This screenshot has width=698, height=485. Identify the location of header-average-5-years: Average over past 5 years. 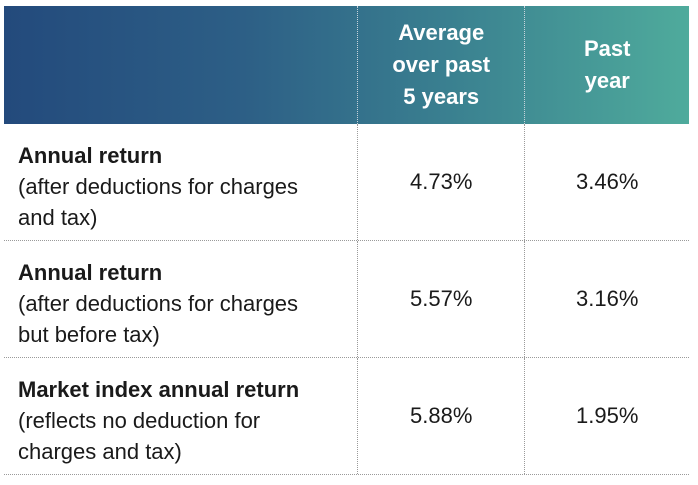
(440, 65).